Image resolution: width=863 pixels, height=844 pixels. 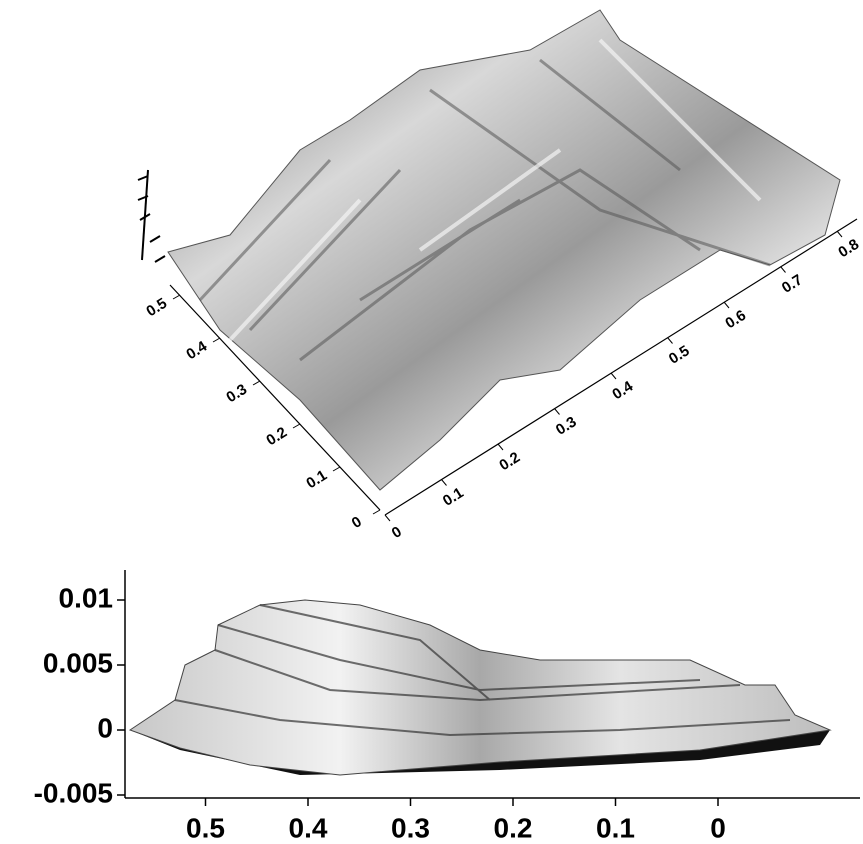 What do you see at coordinates (735, 319) in the screenshot?
I see `x-tick-label: 0.6` at bounding box center [735, 319].